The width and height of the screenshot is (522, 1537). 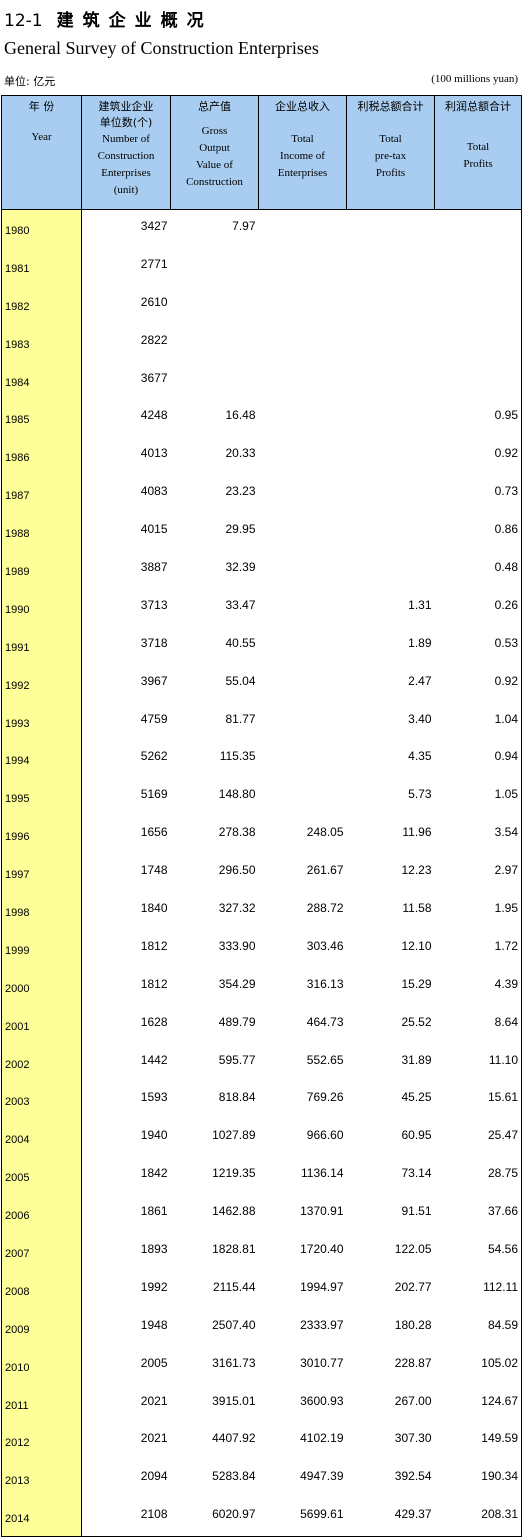 I want to click on value-cell: 2333.97, so click(x=322, y=1324).